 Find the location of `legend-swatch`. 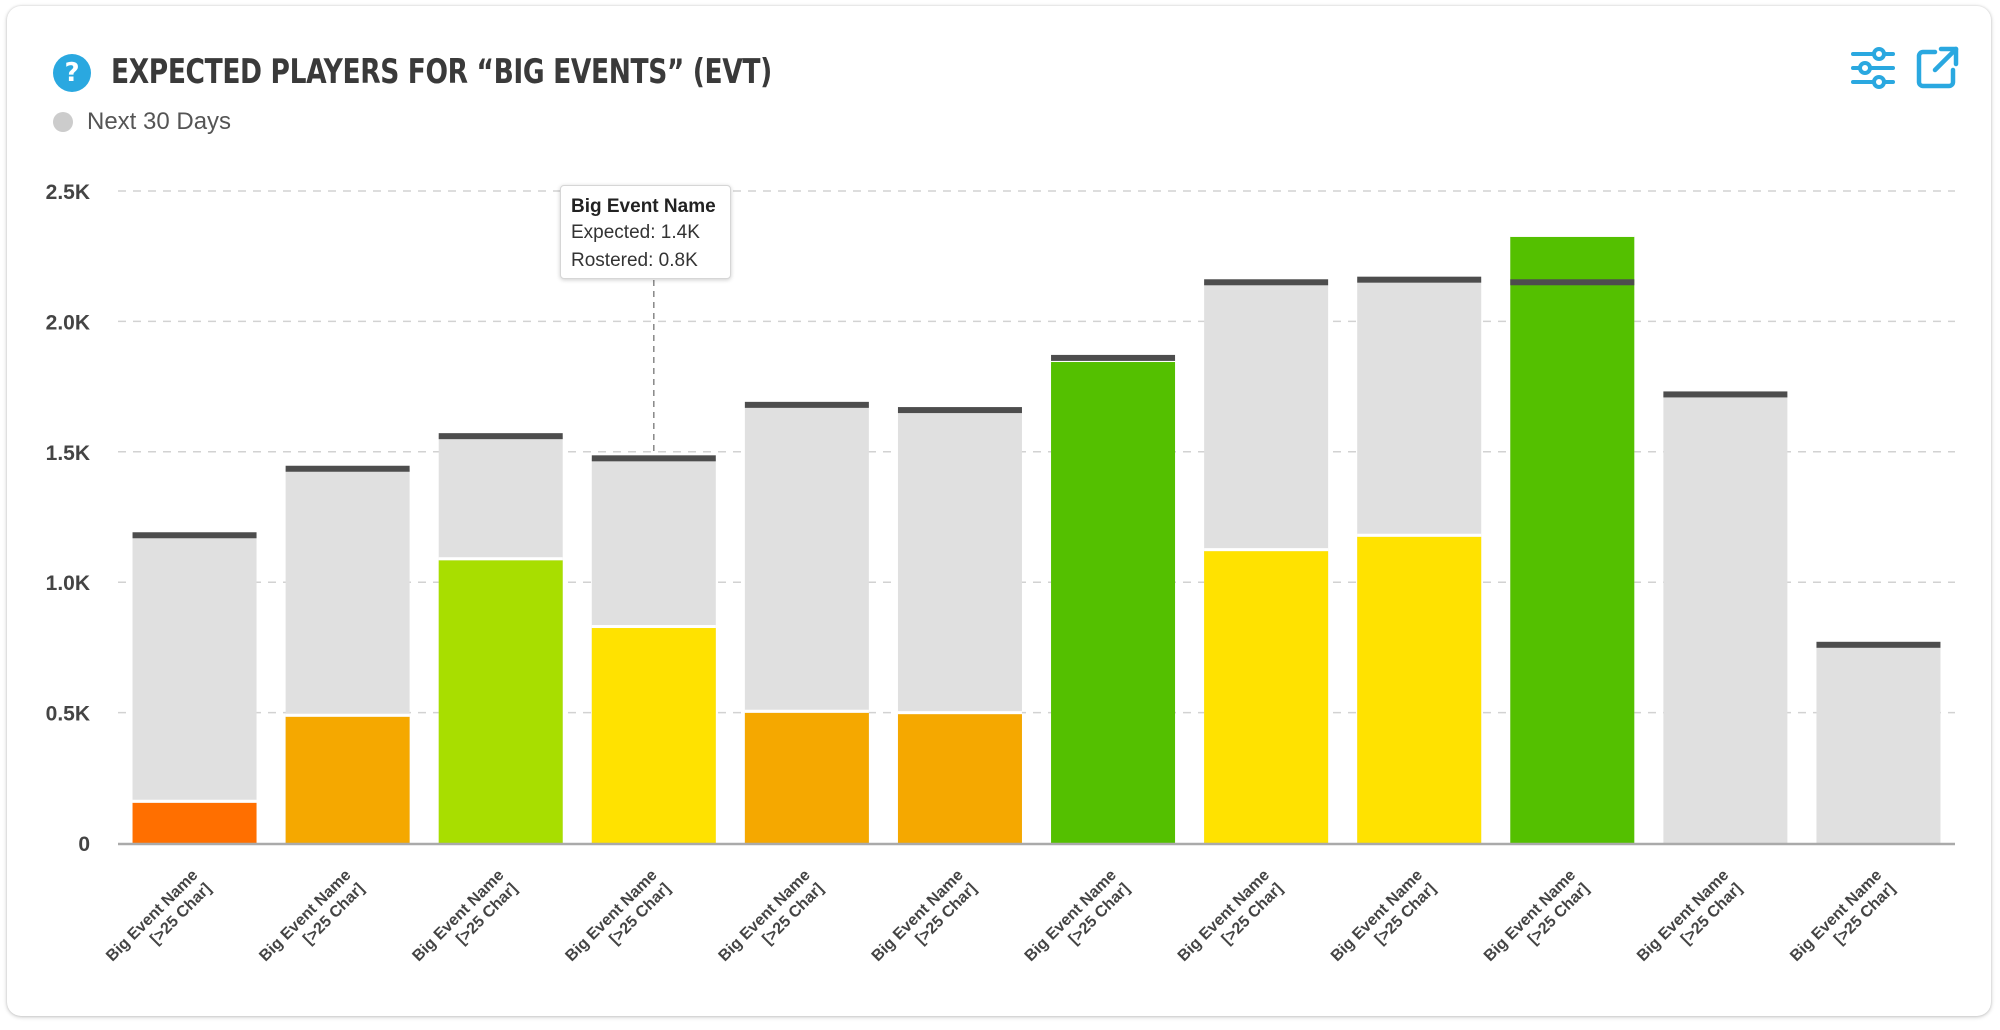

legend-swatch is located at coordinates (63, 122).